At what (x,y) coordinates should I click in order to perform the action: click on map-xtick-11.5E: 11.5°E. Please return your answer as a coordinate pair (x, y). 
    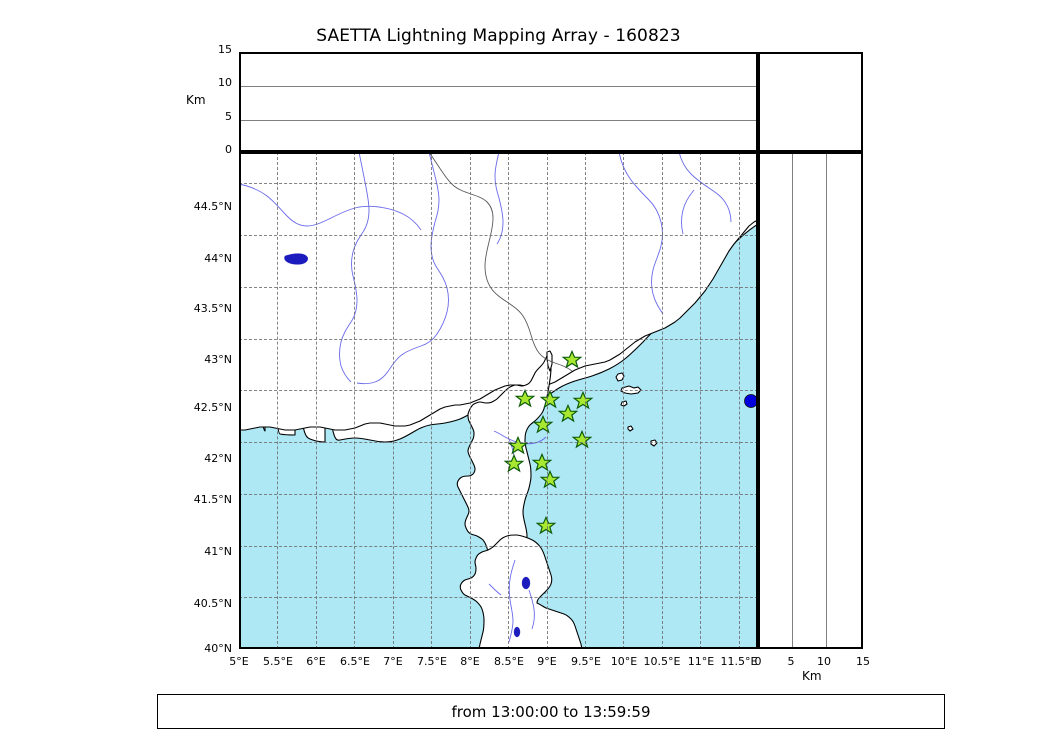
    Looking at the image, I should click on (739, 661).